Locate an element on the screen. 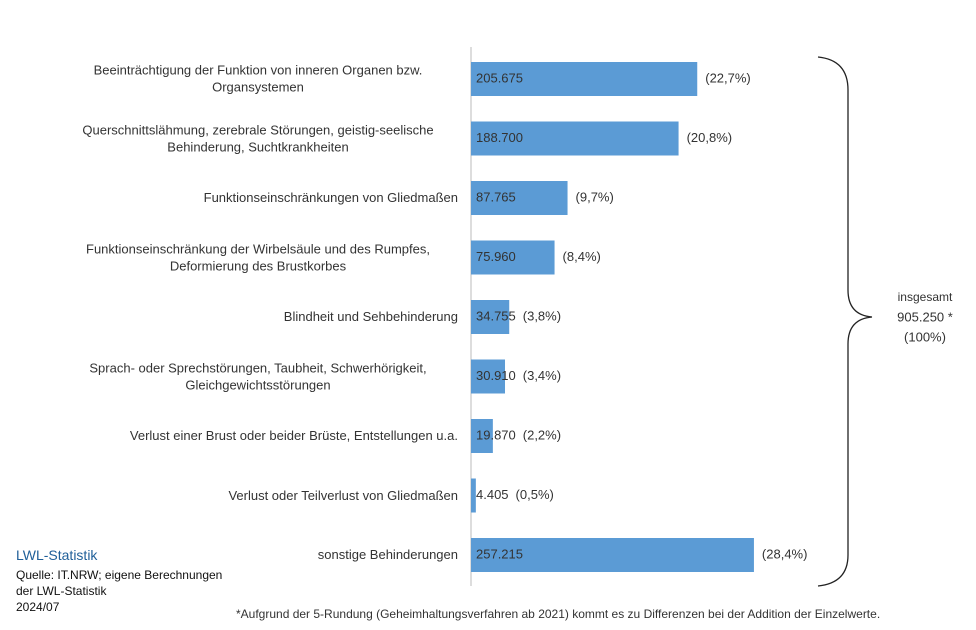 The width and height of the screenshot is (976, 630). share-label: (3,8%) is located at coordinates (542, 315).